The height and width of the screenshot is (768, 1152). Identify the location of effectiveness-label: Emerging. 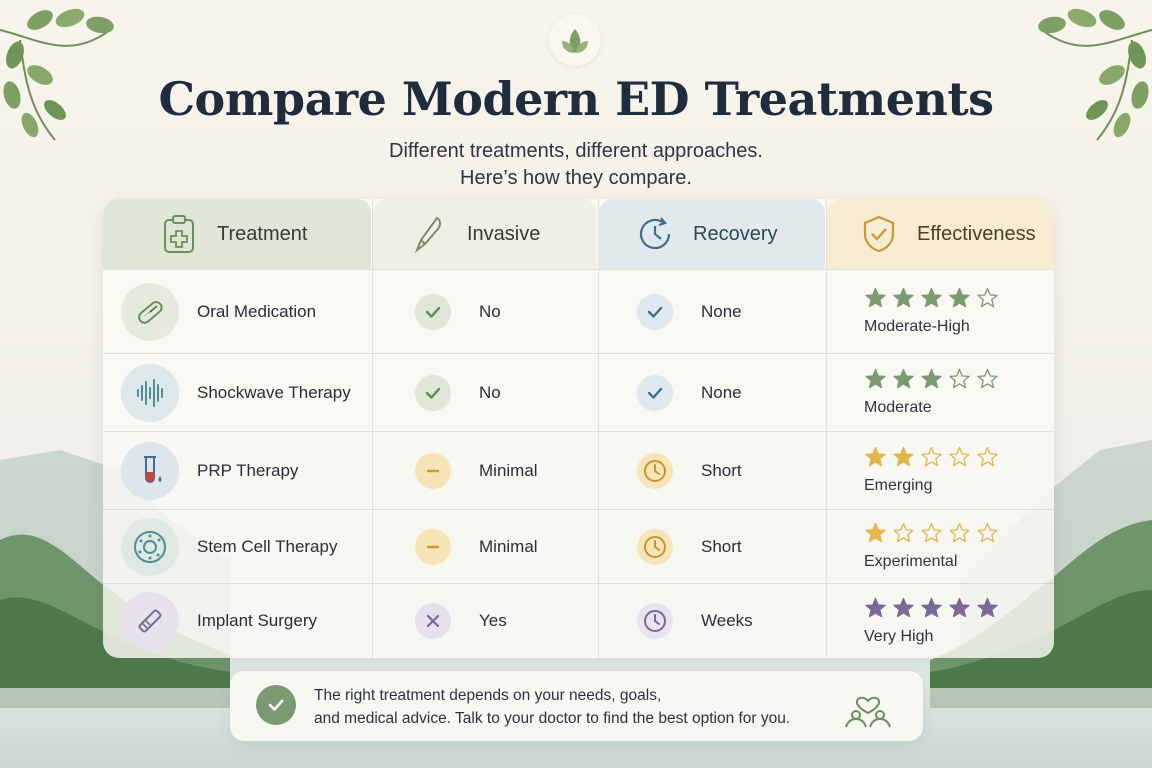
(898, 485).